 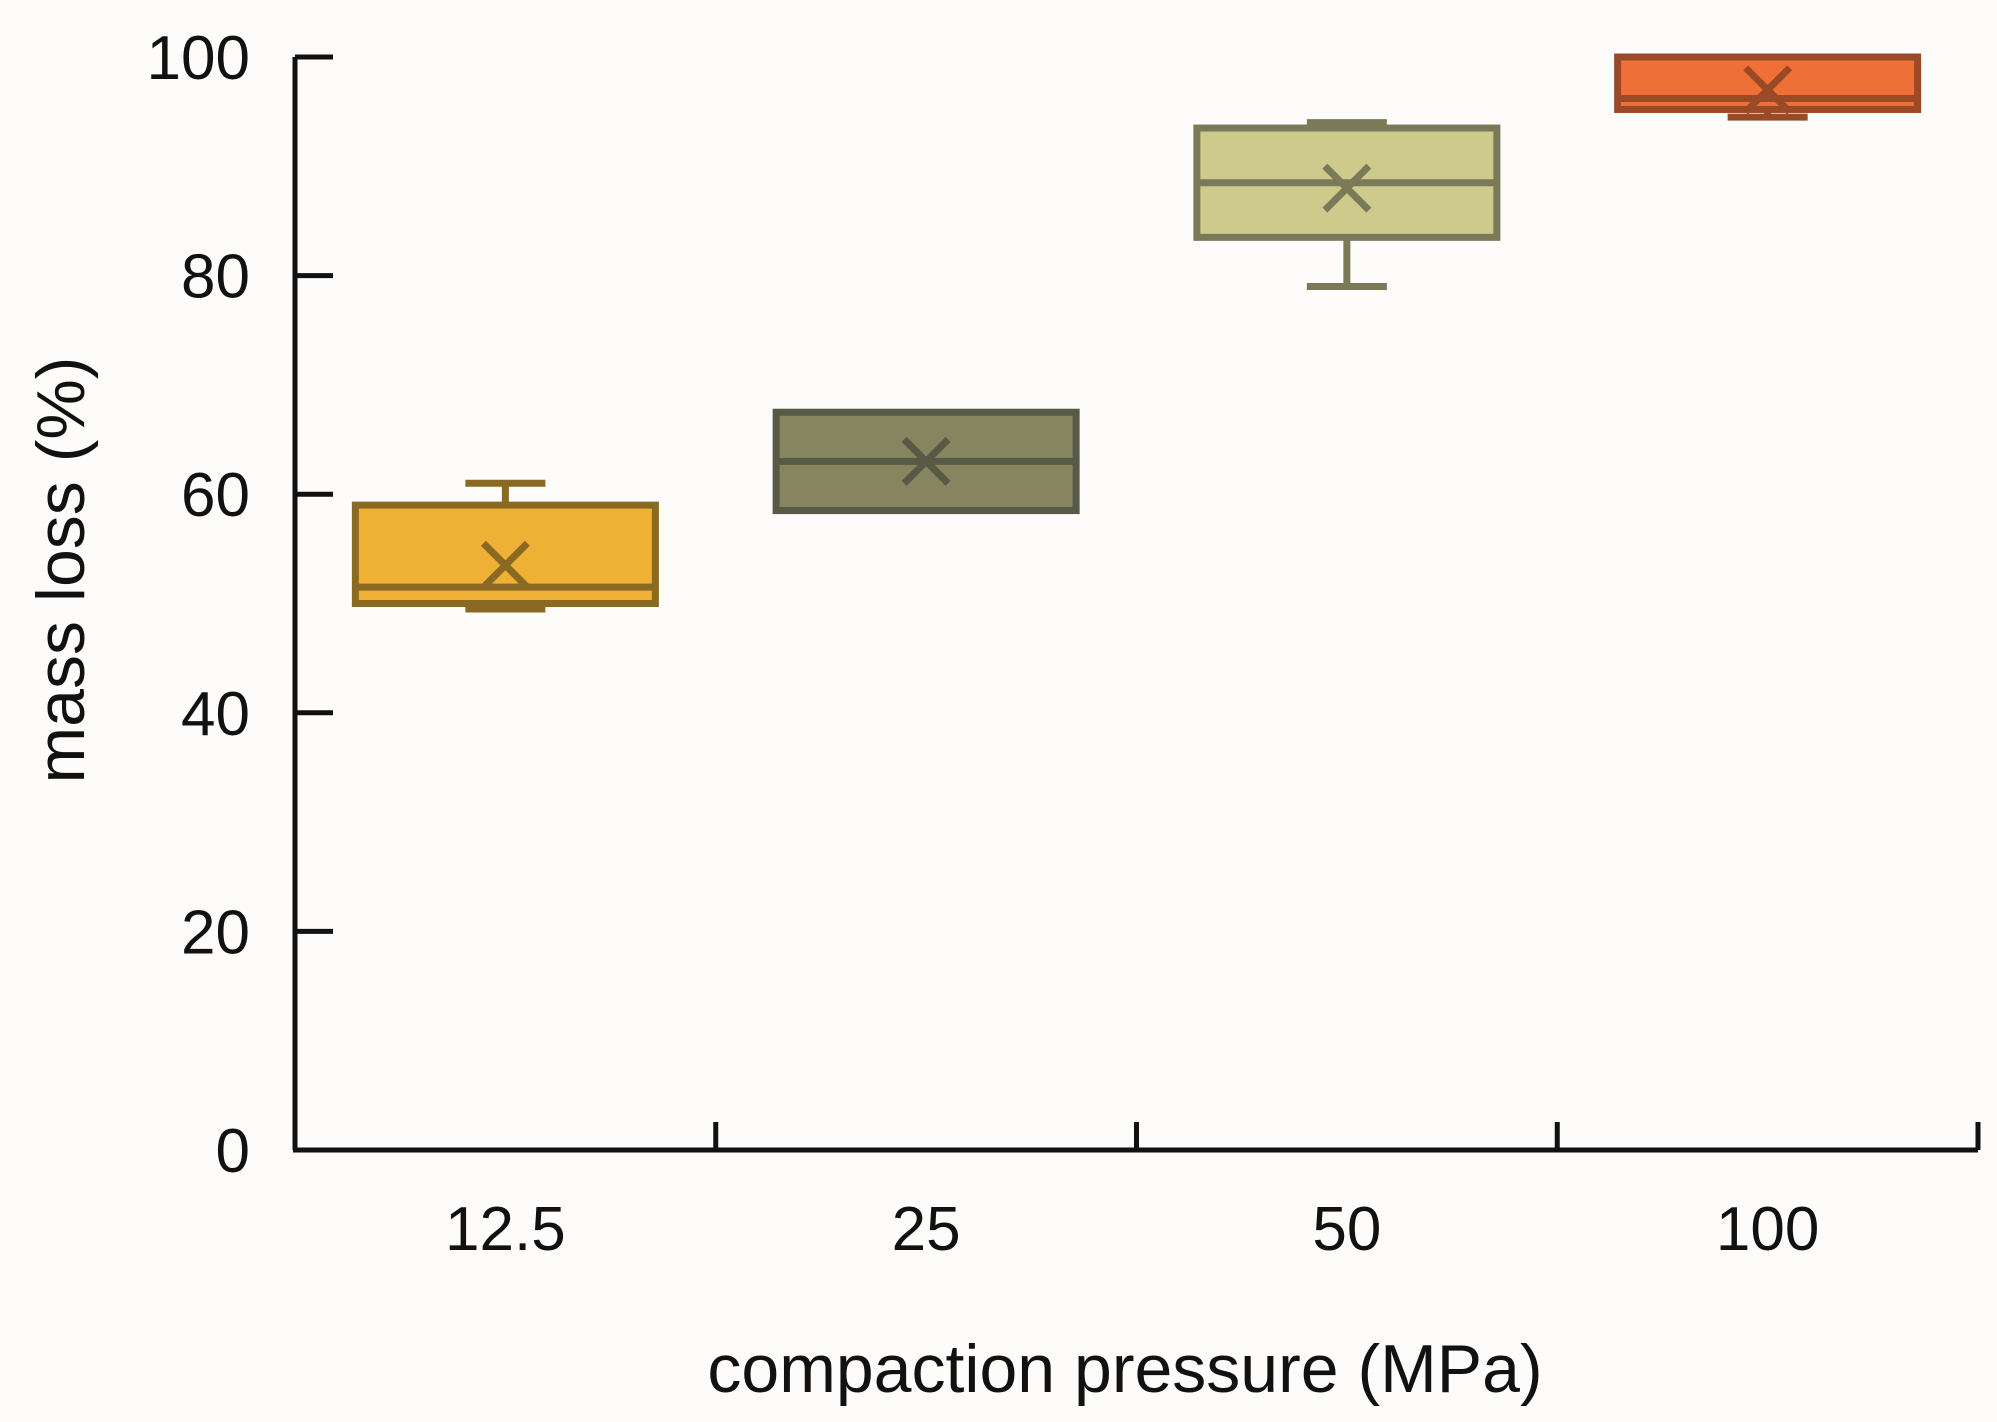 What do you see at coordinates (215, 714) in the screenshot?
I see `y-tick-label: 40` at bounding box center [215, 714].